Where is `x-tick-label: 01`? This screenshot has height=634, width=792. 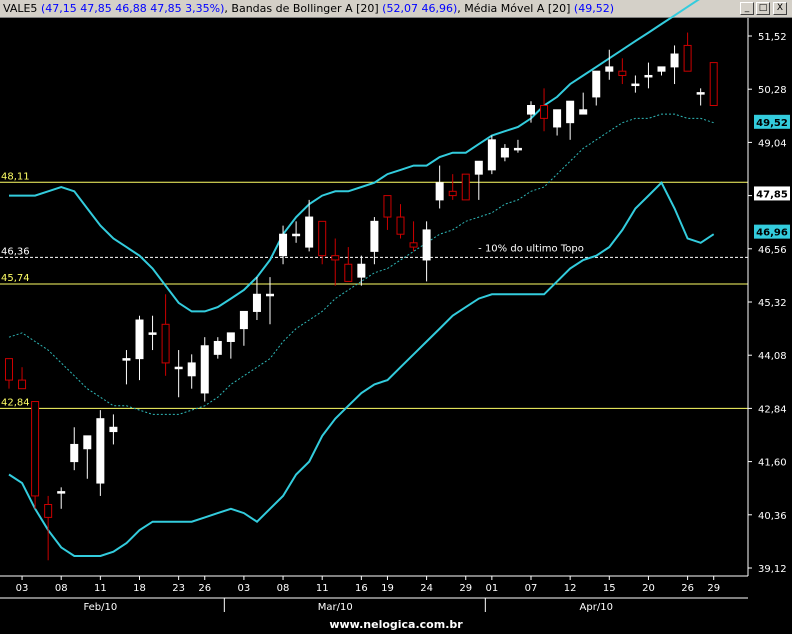 x-tick-label: 01 is located at coordinates (491, 588).